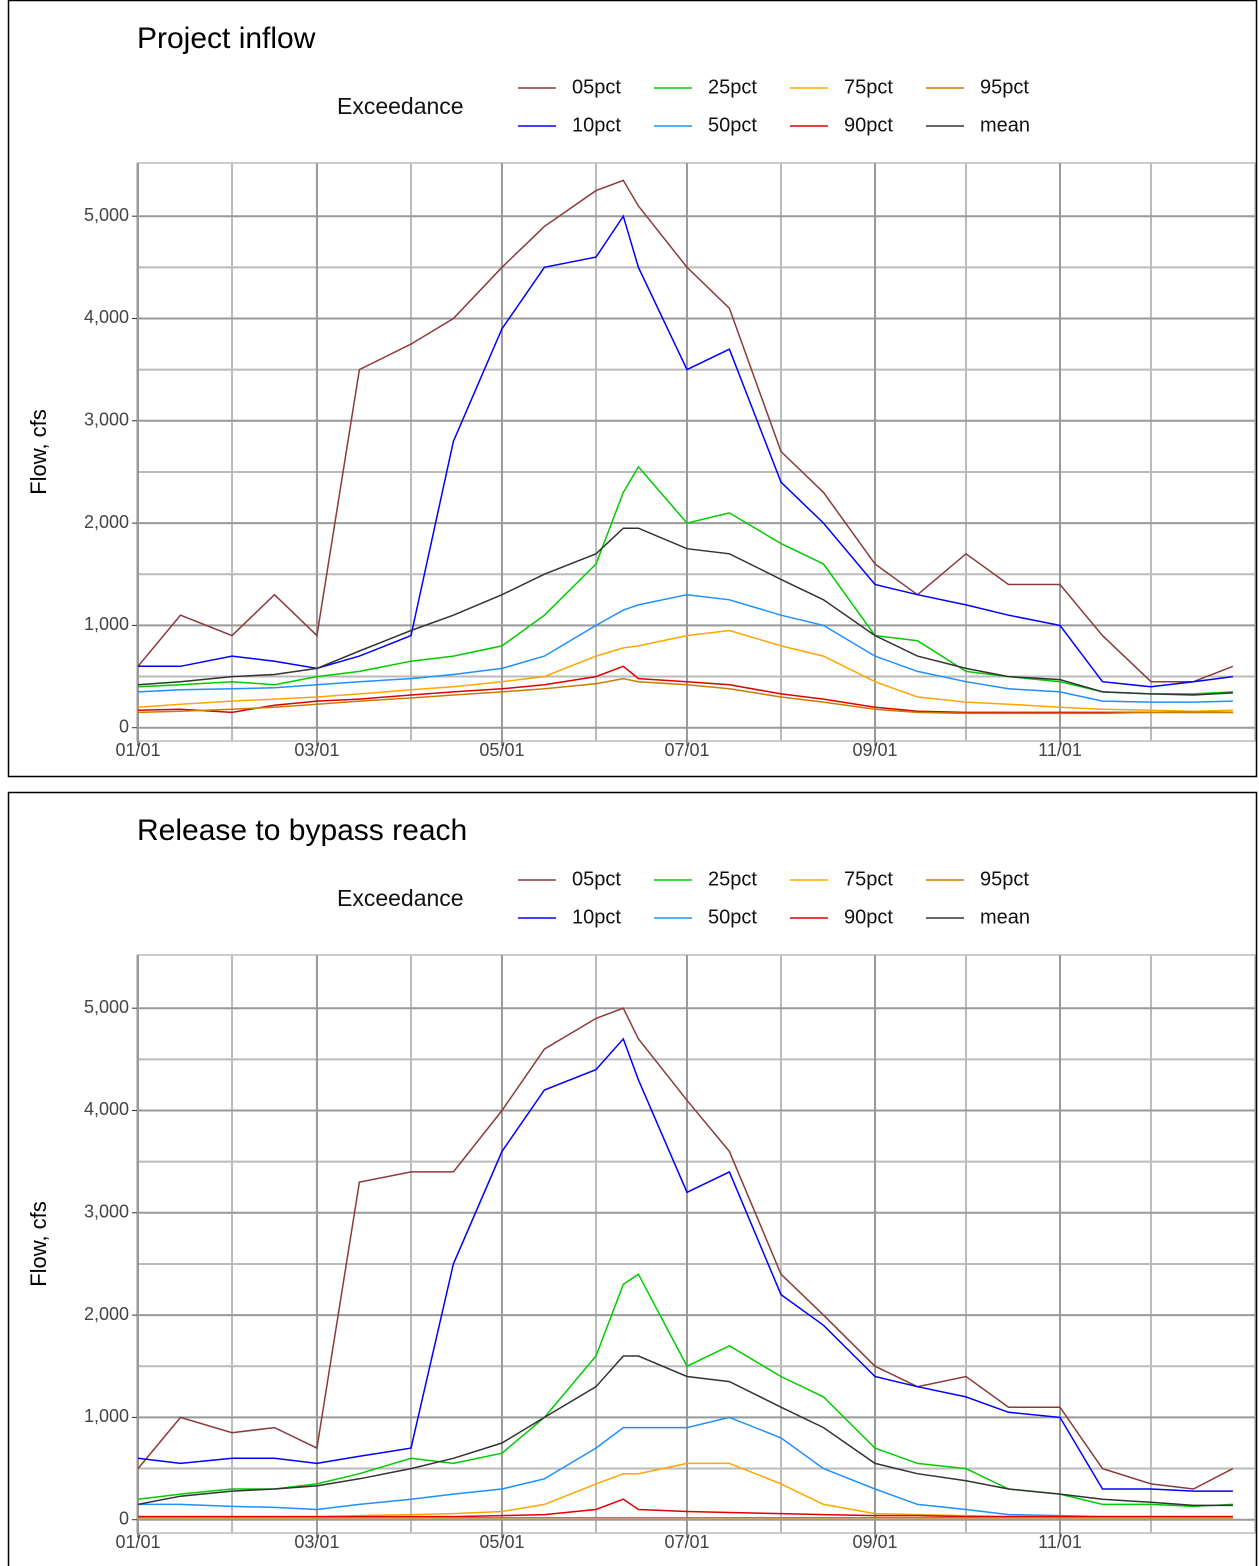 This screenshot has width=1259, height=1566. What do you see at coordinates (226, 38) in the screenshot?
I see `chart-title: Project inflow` at bounding box center [226, 38].